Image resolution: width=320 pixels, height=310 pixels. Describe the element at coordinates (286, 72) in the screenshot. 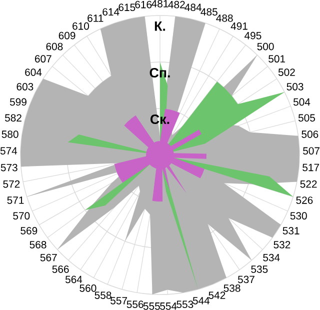

I see `spoke-label: 502` at that location.